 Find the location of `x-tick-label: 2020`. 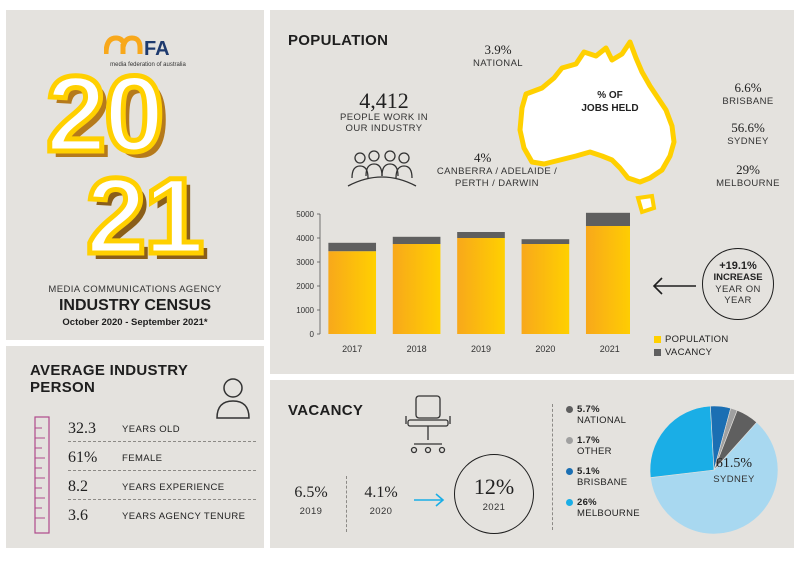

x-tick-label: 2020 is located at coordinates (545, 349).